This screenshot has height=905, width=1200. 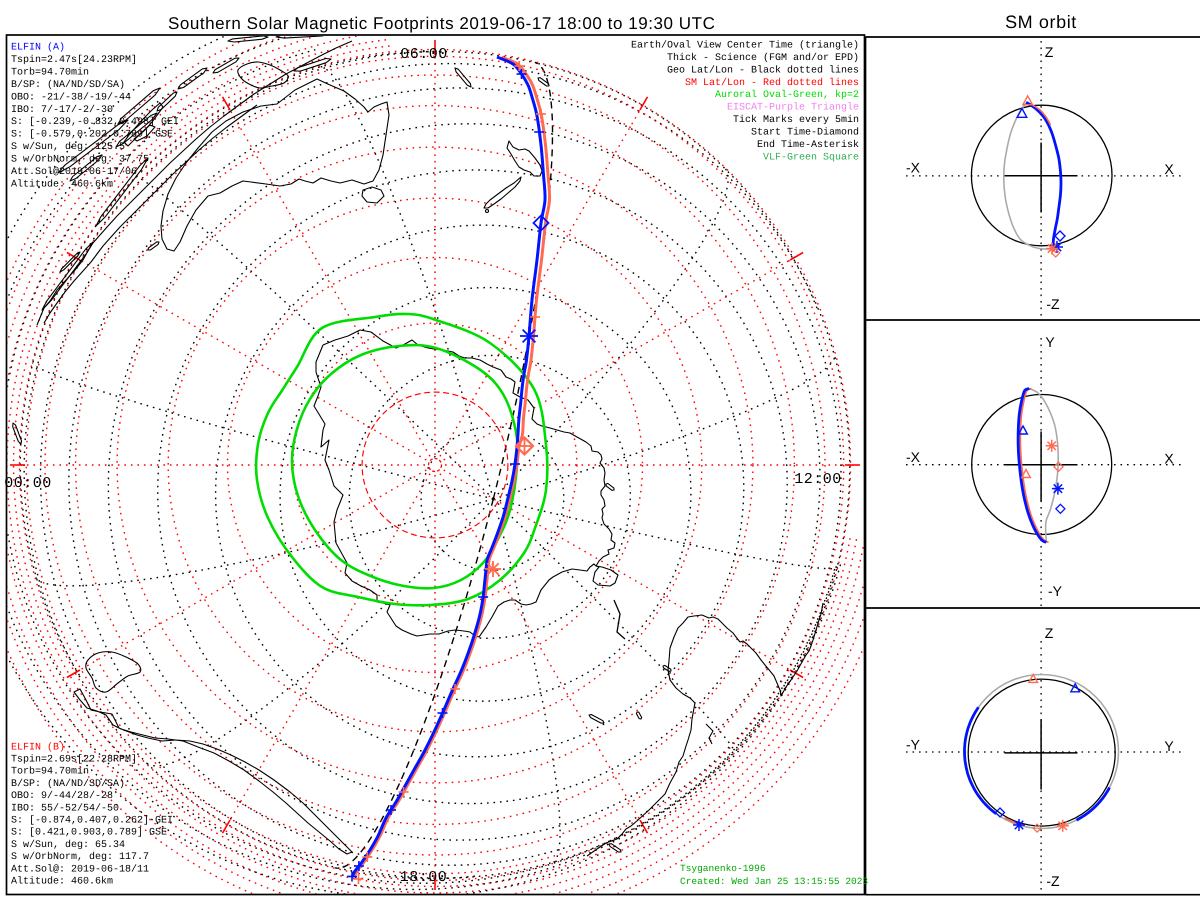 I want to click on svg-text: ELFIN (B), so click(x=38, y=747).